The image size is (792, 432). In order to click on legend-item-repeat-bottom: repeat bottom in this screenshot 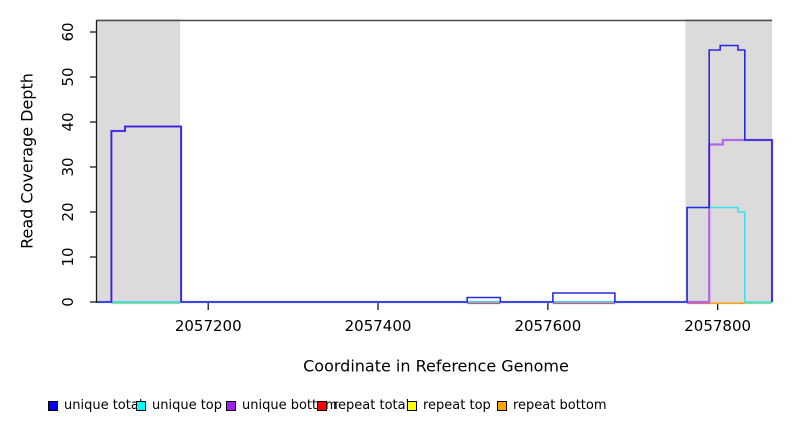, I will do `click(552, 405)`.